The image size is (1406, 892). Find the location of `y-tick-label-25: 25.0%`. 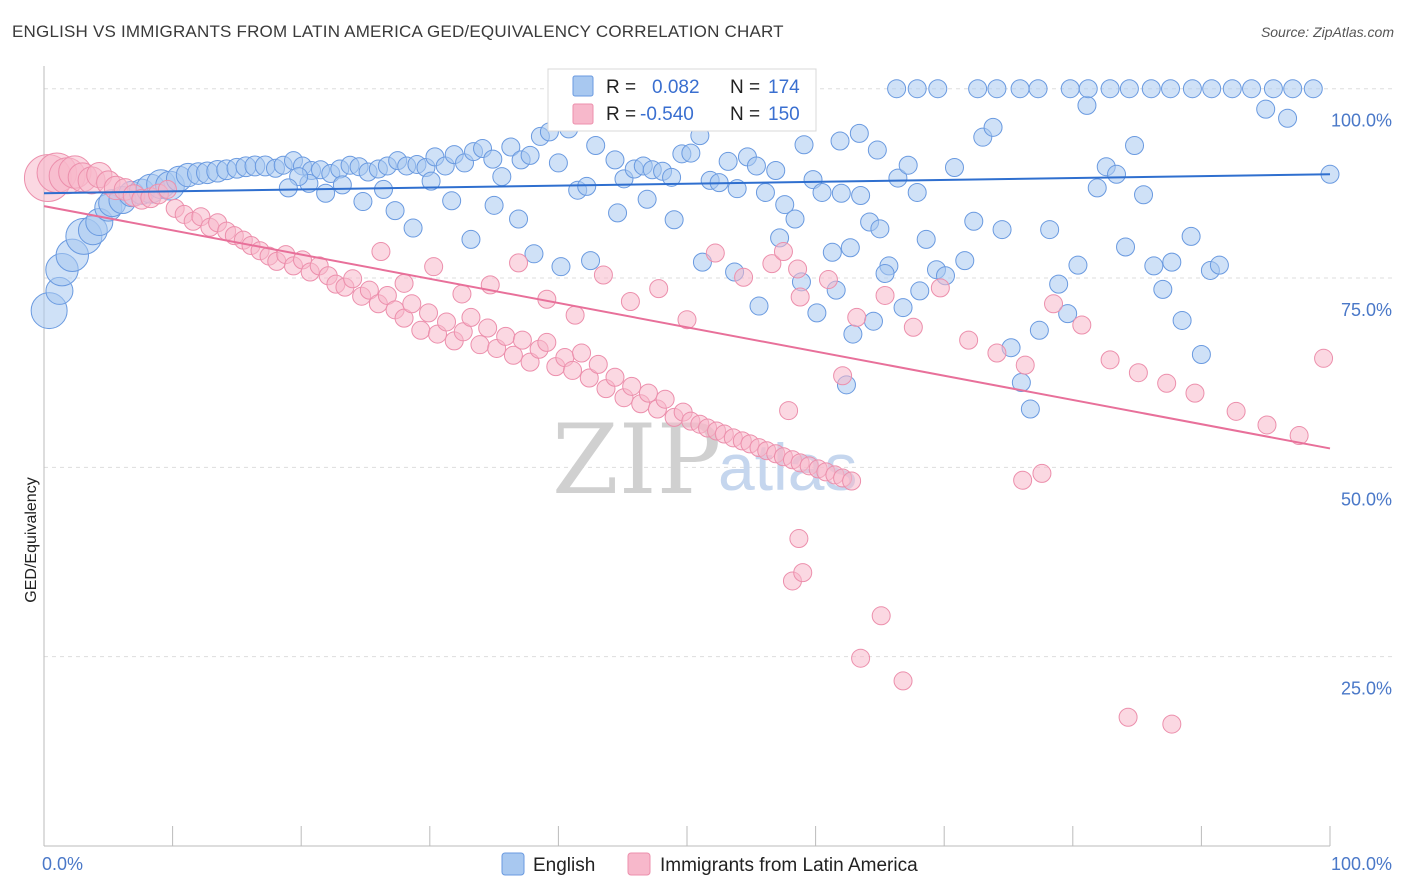

y-tick-label-25: 25.0% is located at coordinates (1366, 689).